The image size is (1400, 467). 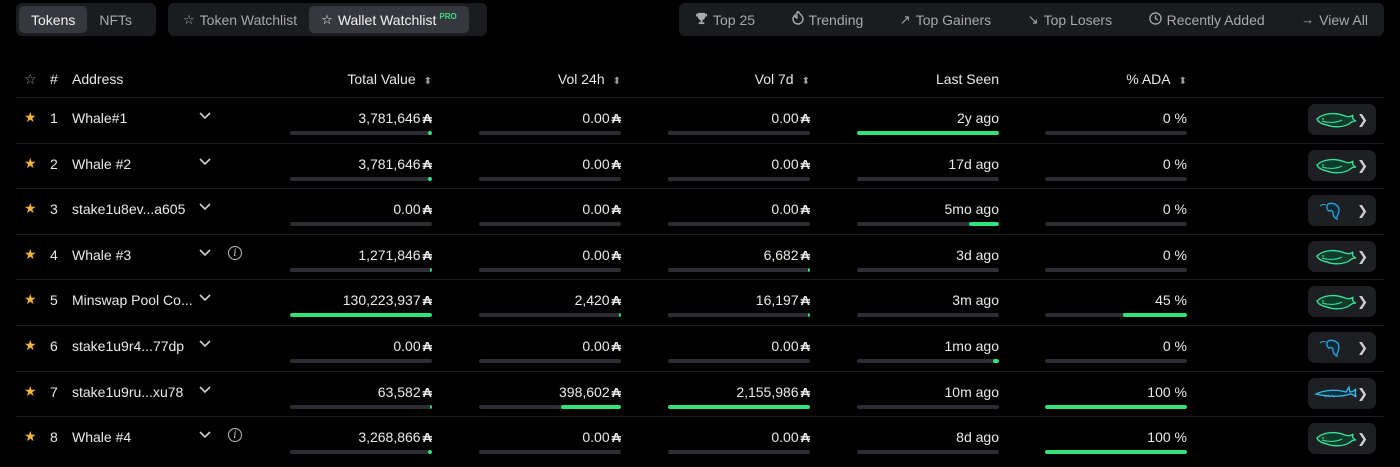 I want to click on col-total-value: Total Value ⬍, so click(x=389, y=79).